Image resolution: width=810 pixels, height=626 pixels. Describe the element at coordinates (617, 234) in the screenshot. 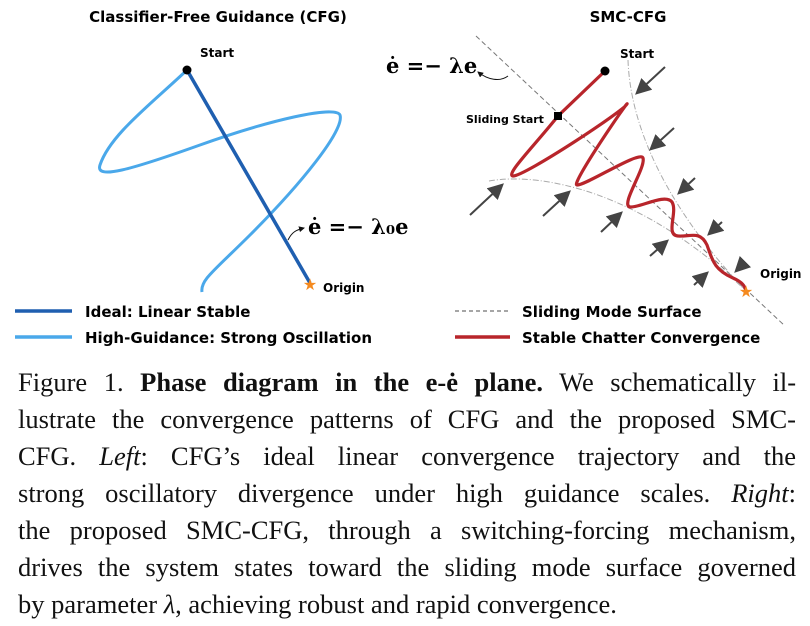

I see `lower-boundary-curve` at that location.